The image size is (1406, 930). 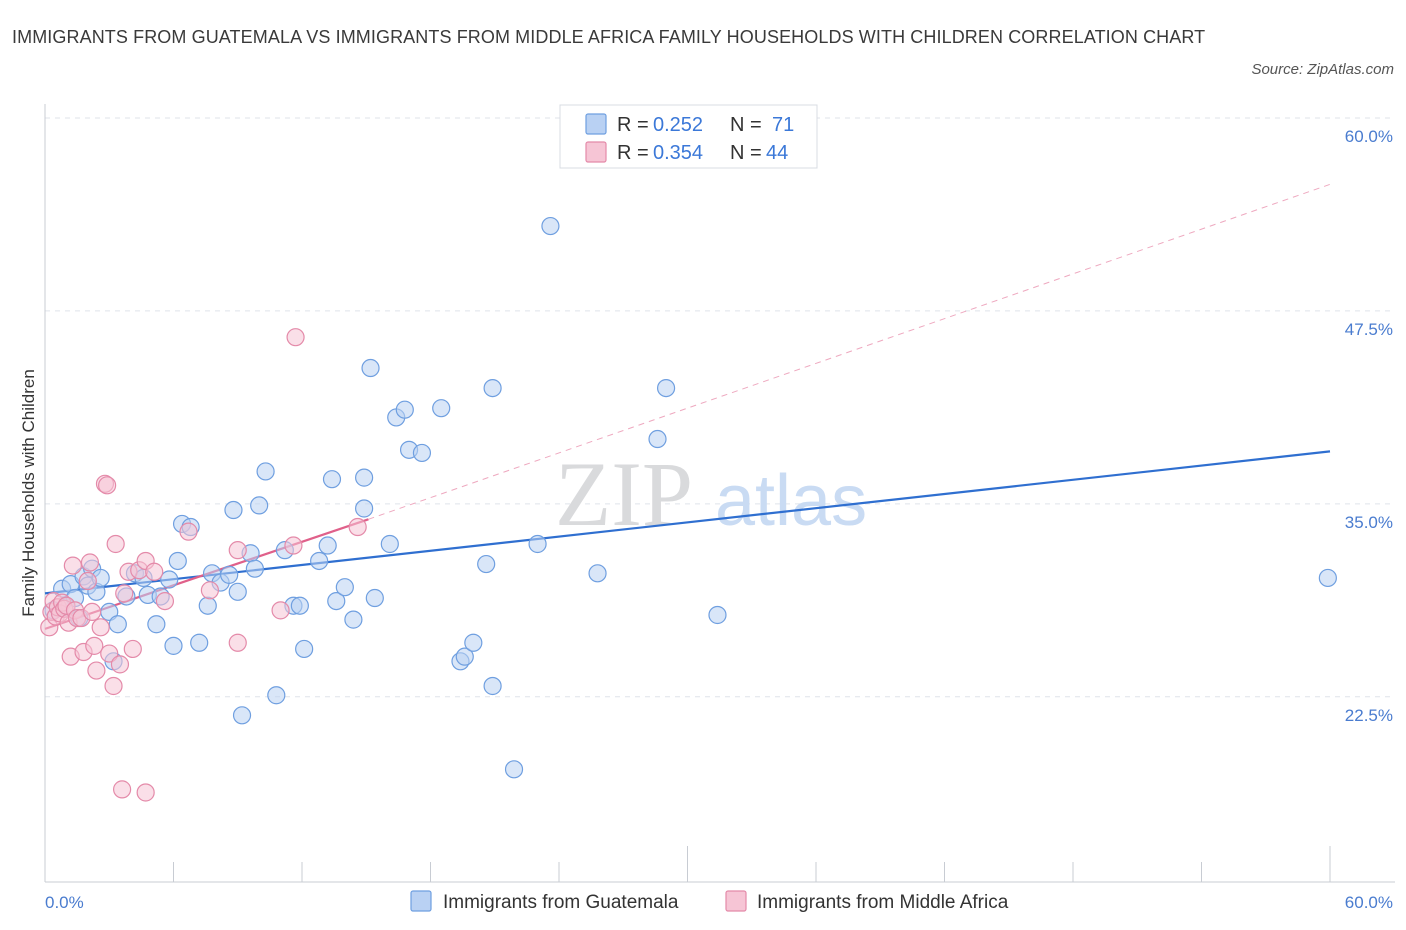 I want to click on legend-swatch-blue, so click(x=596, y=124).